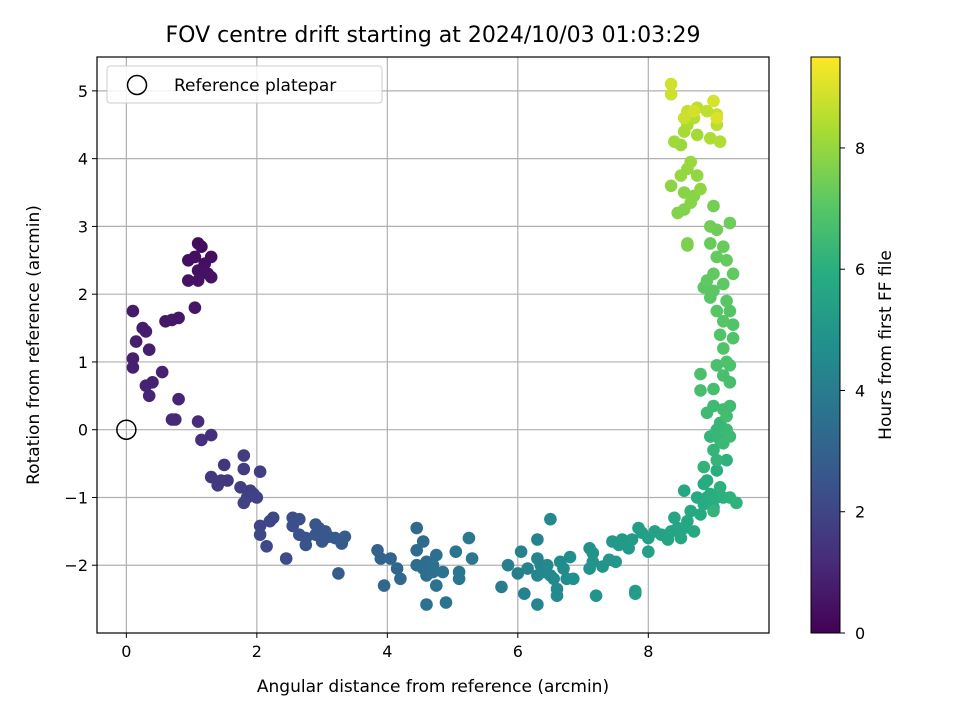 The height and width of the screenshot is (720, 960). Describe the element at coordinates (76, 565) in the screenshot. I see `y-tick-label-0: −2` at that location.